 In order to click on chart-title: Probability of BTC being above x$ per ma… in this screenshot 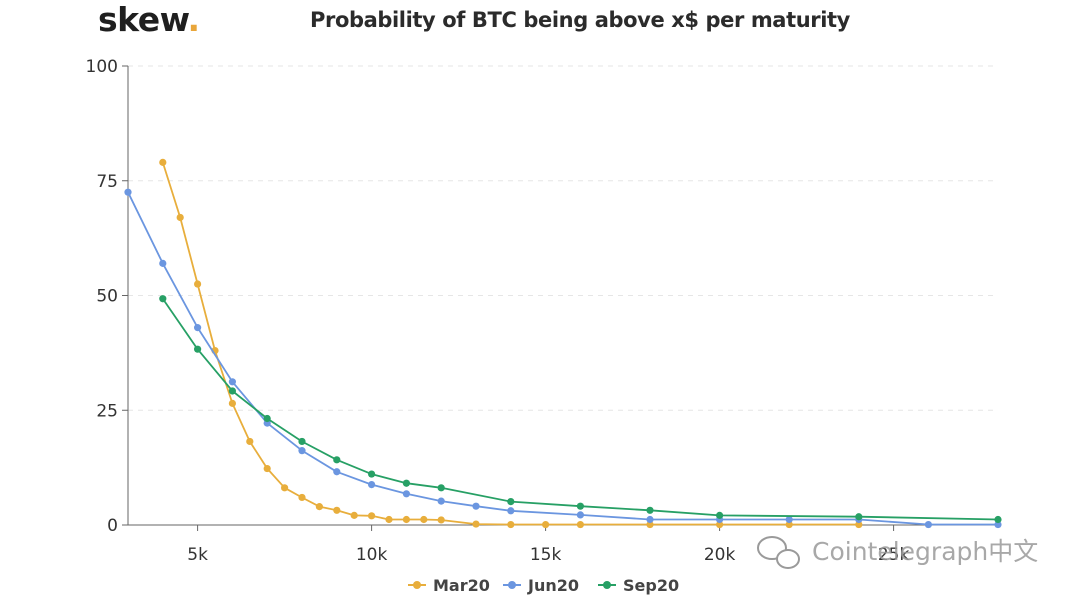, I will do `click(580, 20)`.